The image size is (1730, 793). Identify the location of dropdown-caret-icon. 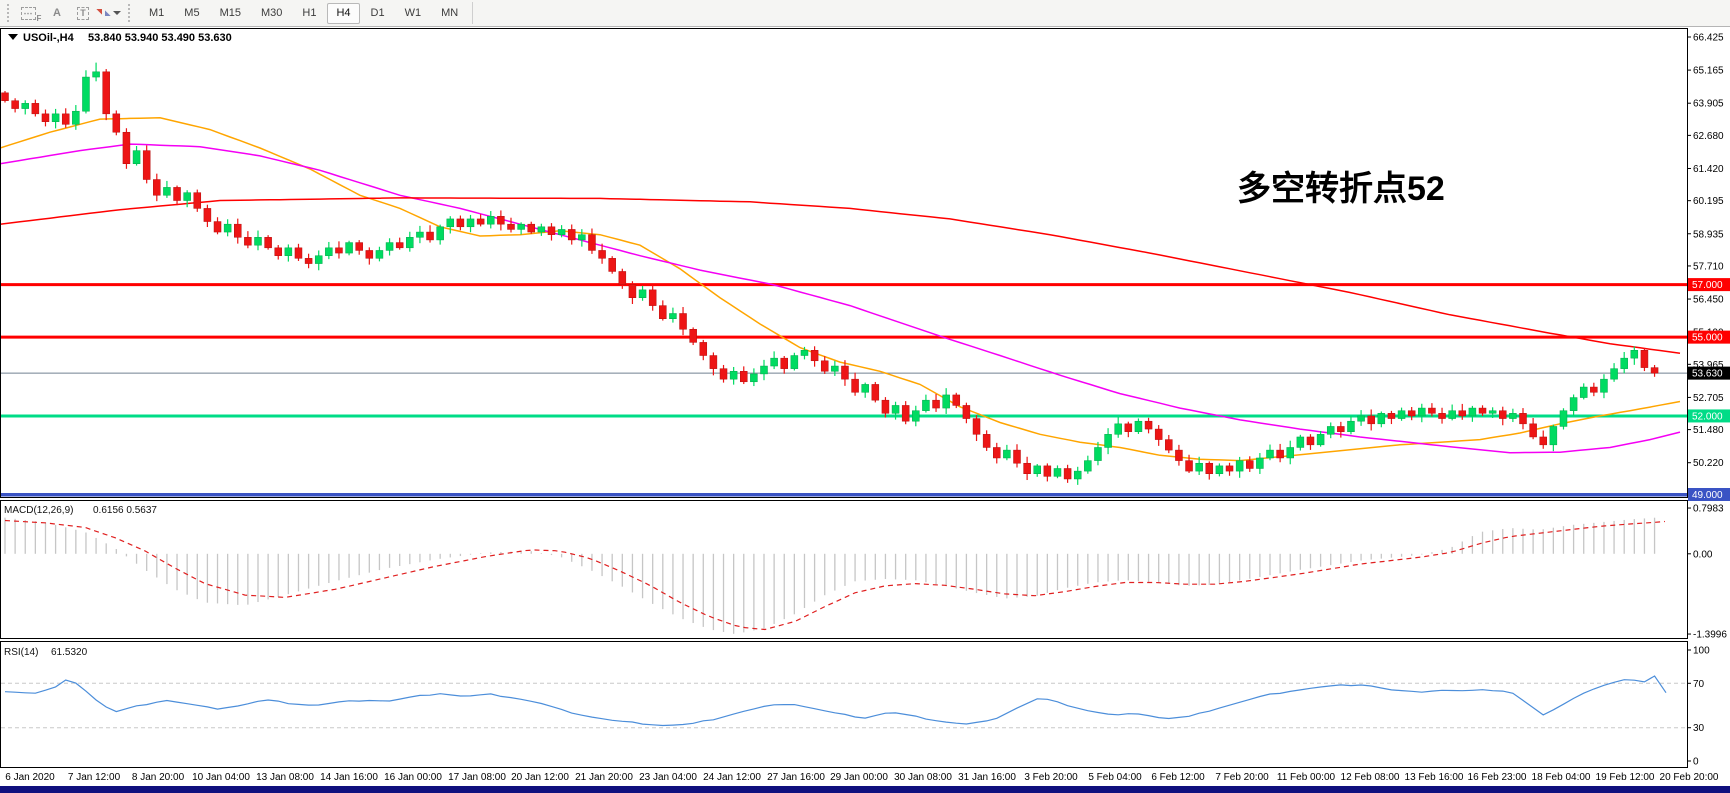
(117, 15).